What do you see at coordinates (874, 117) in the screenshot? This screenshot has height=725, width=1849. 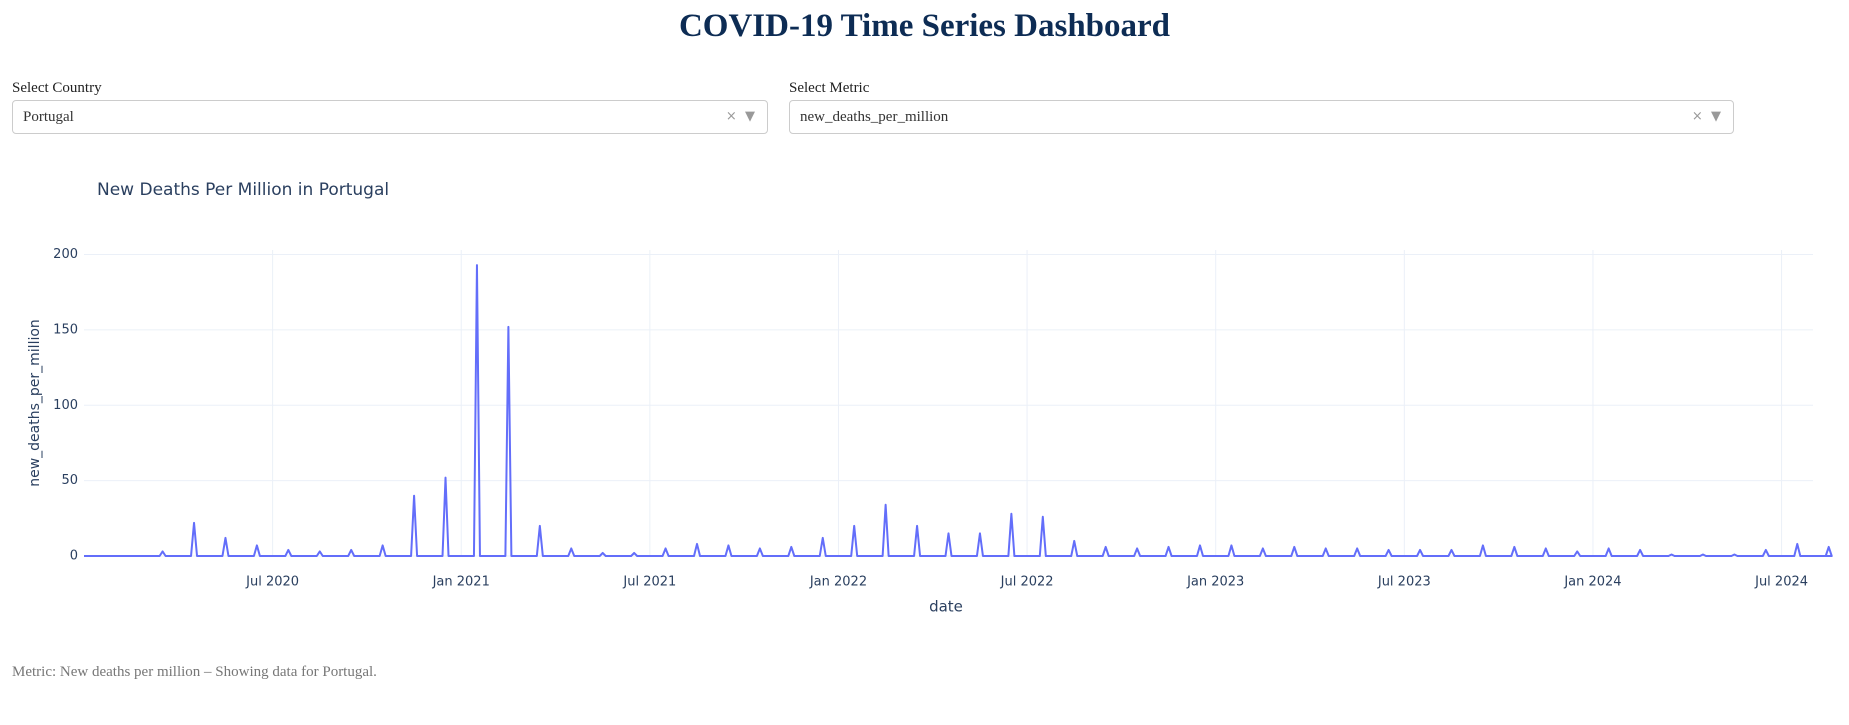 I see `metric-value: new_deaths_per_million` at bounding box center [874, 117].